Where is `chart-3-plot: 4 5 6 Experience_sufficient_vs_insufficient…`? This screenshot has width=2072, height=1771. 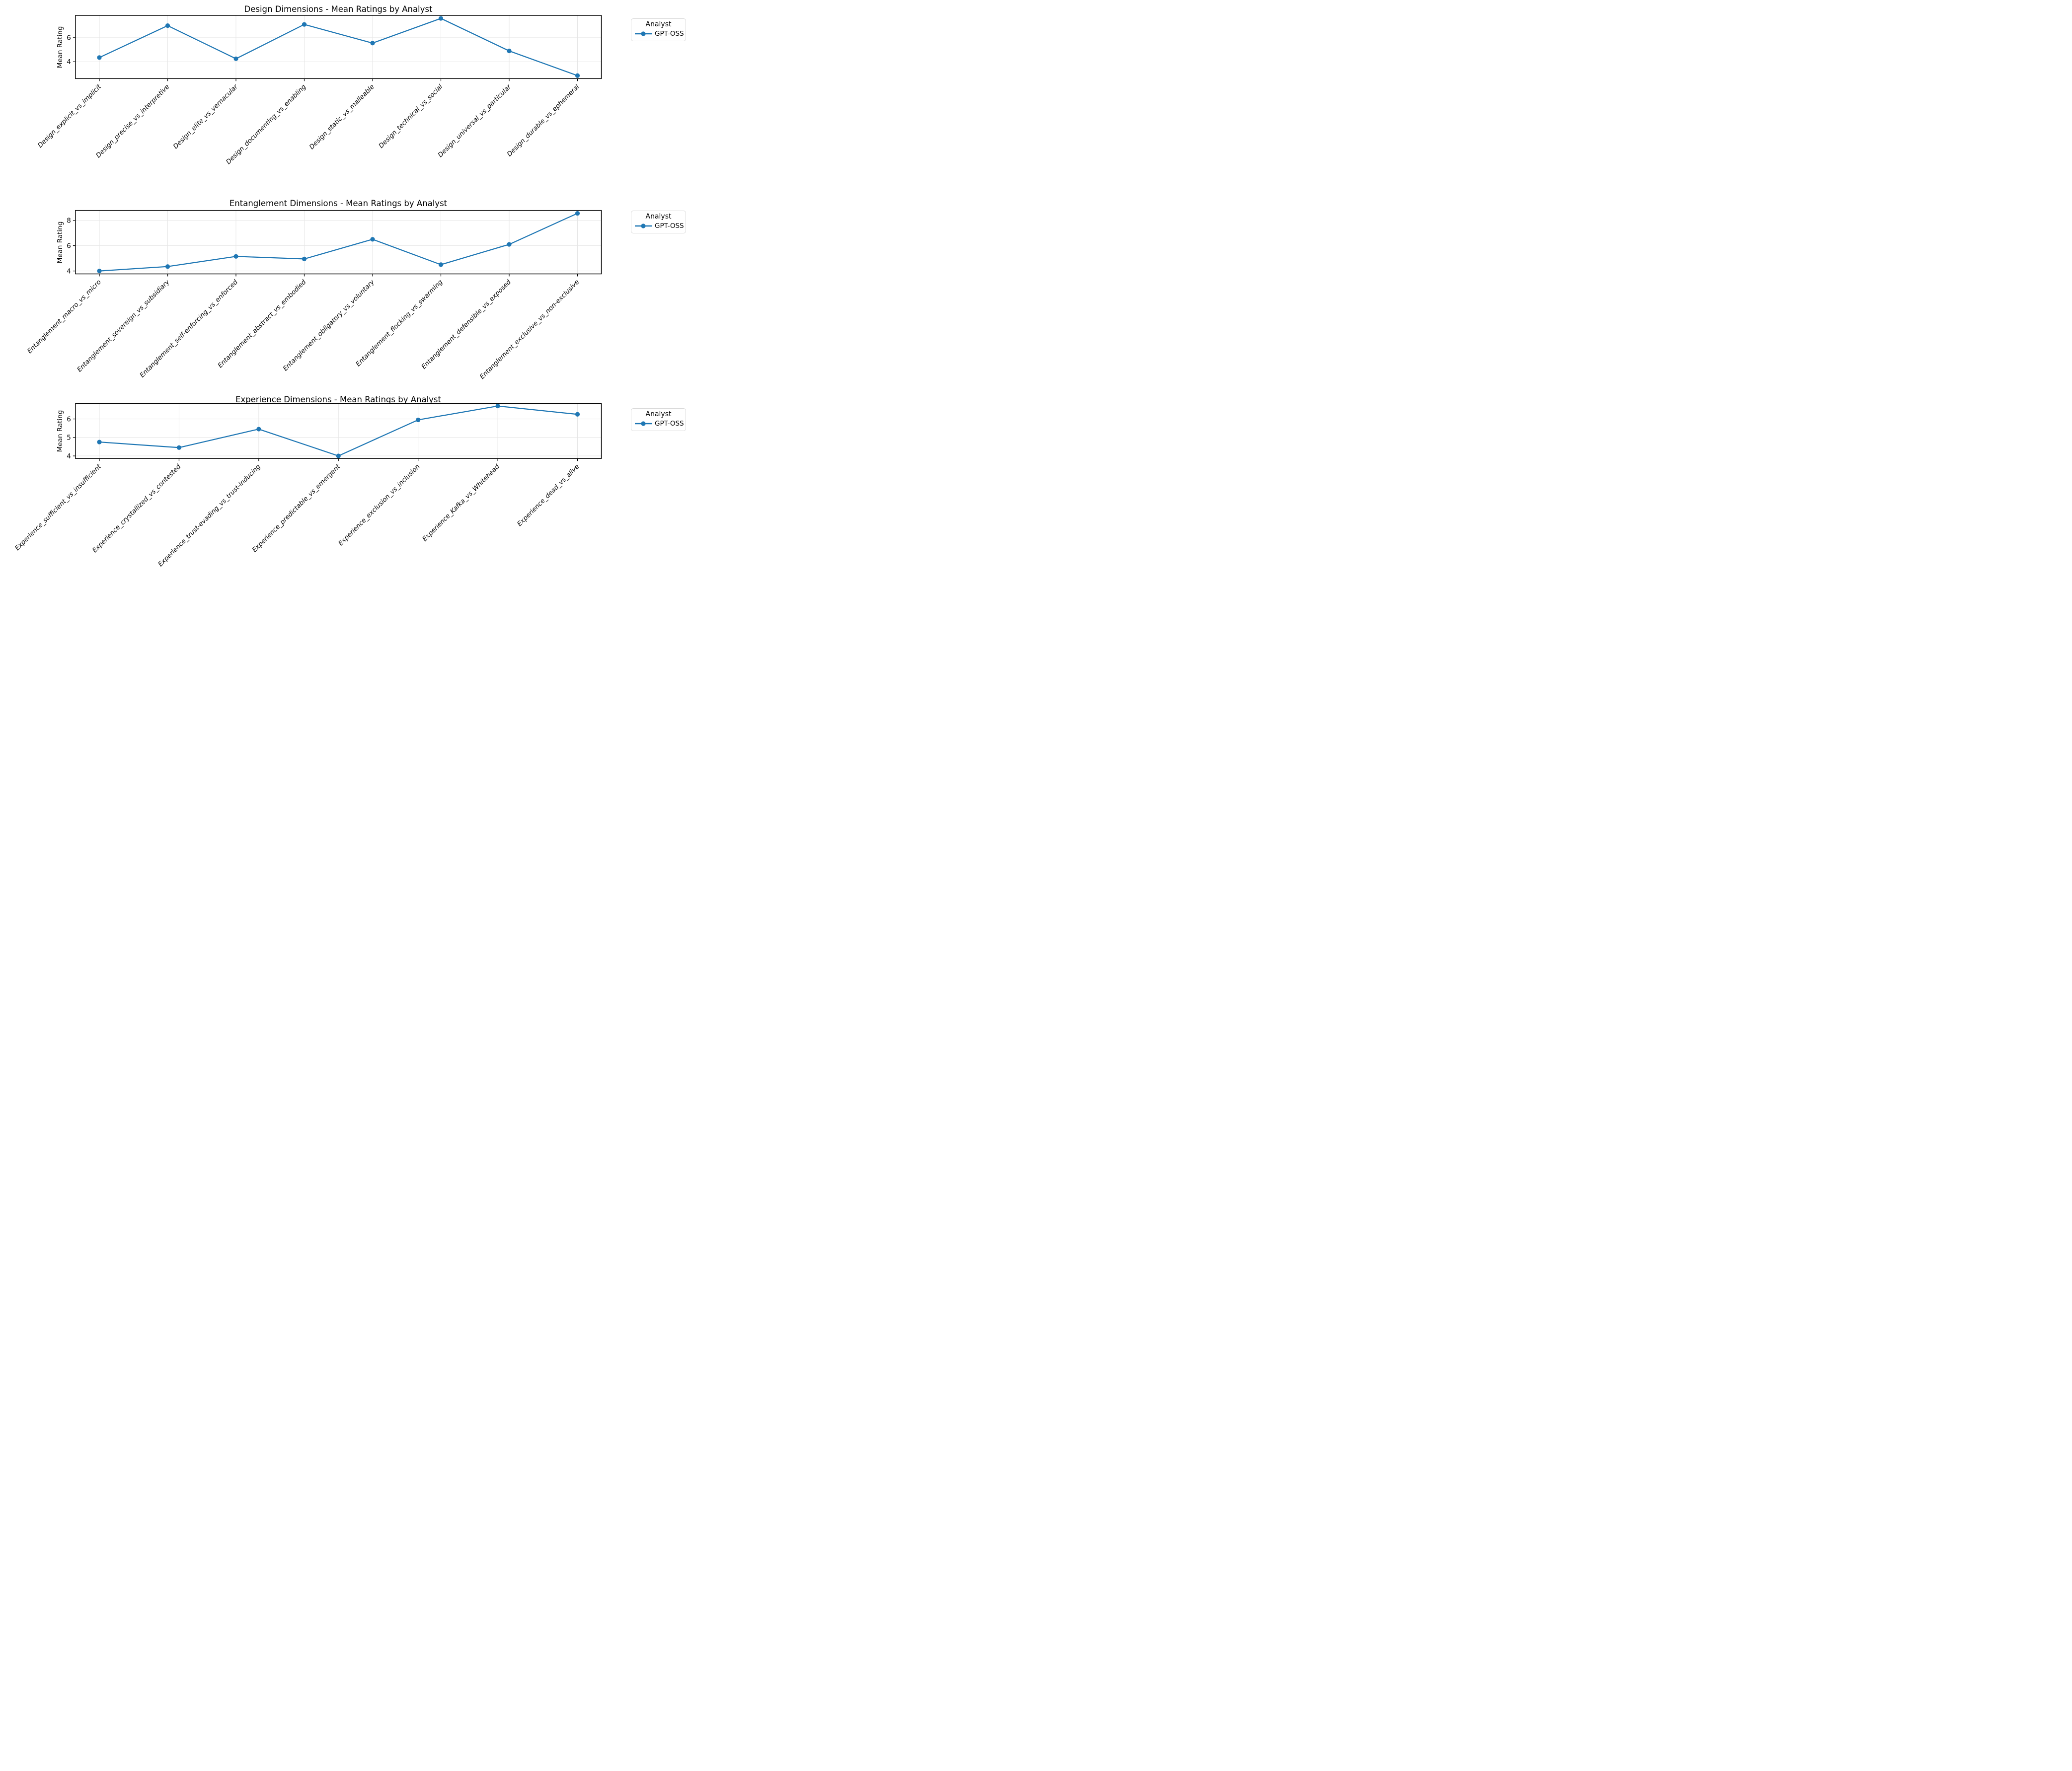
chart-3-plot: 4 5 6 Experience_sufficient_vs_insufficient… is located at coordinates (308, 485).